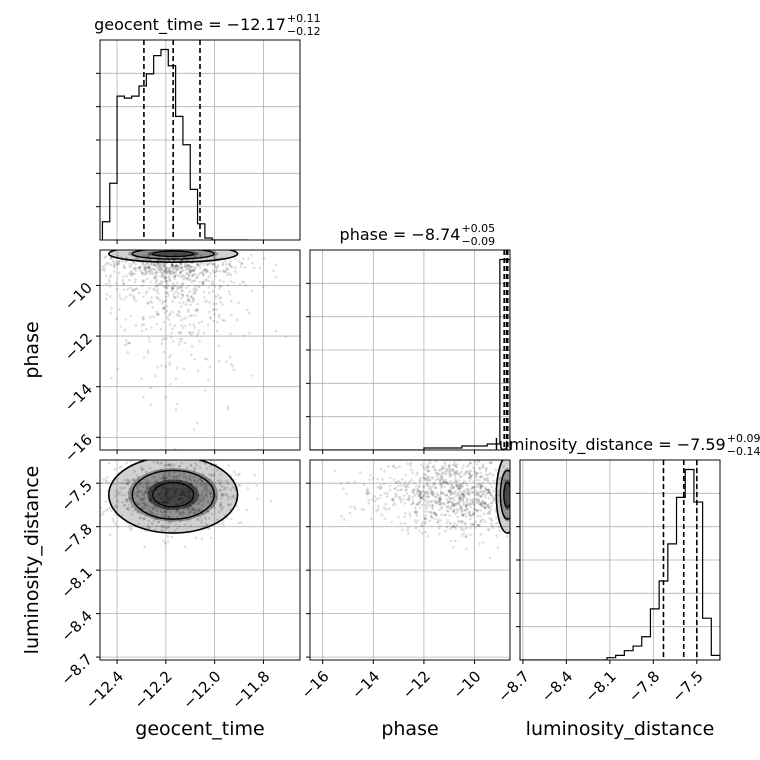  What do you see at coordinates (175, 144) in the screenshot?
I see `hist-geocent_time-histogram` at bounding box center [175, 144].